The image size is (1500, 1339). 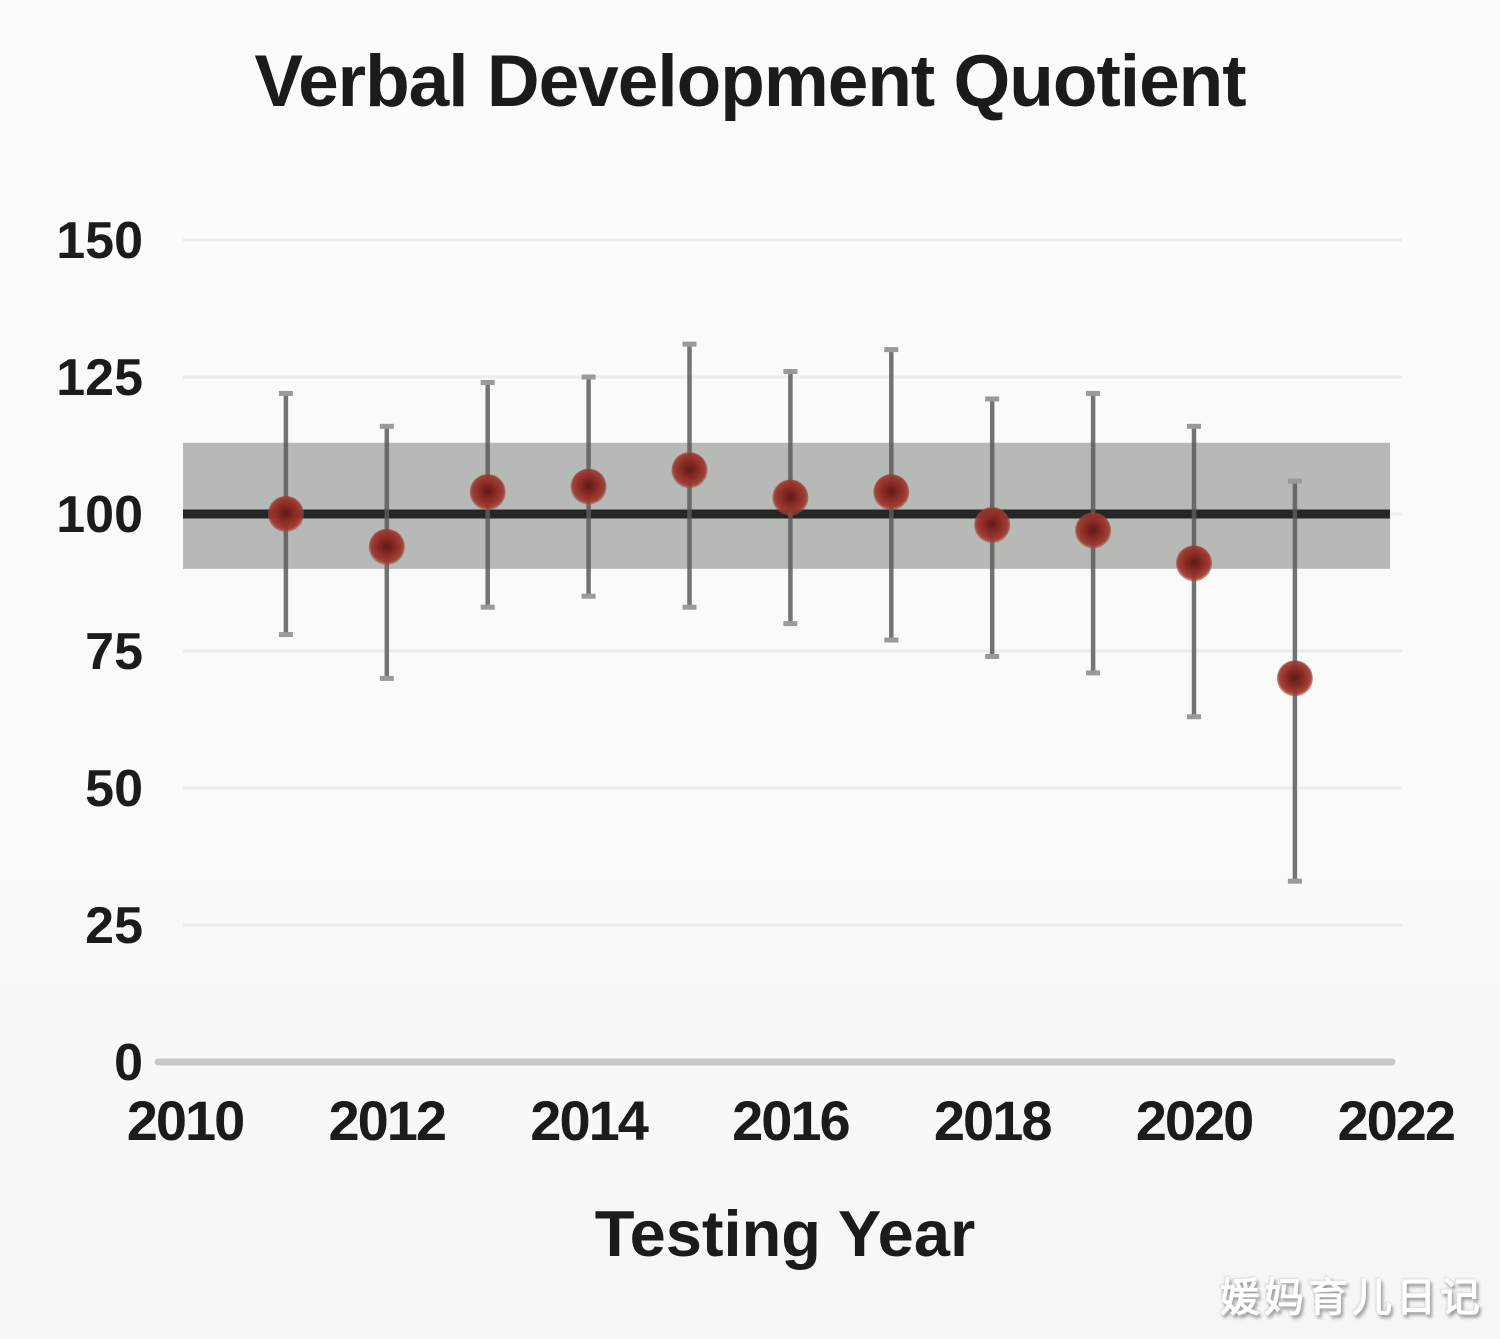 What do you see at coordinates (785, 1233) in the screenshot?
I see `x-axis-title: Testing Year` at bounding box center [785, 1233].